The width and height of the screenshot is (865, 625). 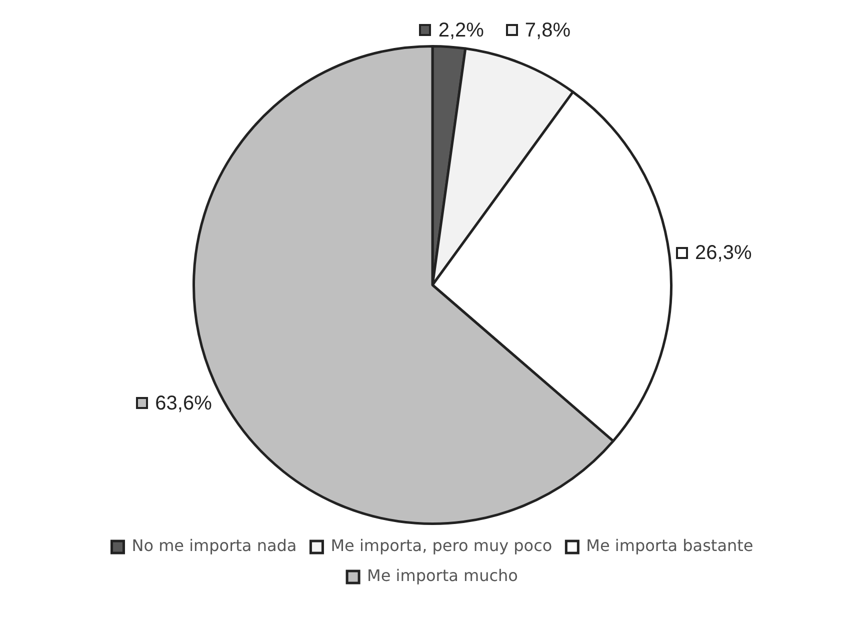 I want to click on legend-label: Me importa, pero muy poco, so click(x=441, y=546).